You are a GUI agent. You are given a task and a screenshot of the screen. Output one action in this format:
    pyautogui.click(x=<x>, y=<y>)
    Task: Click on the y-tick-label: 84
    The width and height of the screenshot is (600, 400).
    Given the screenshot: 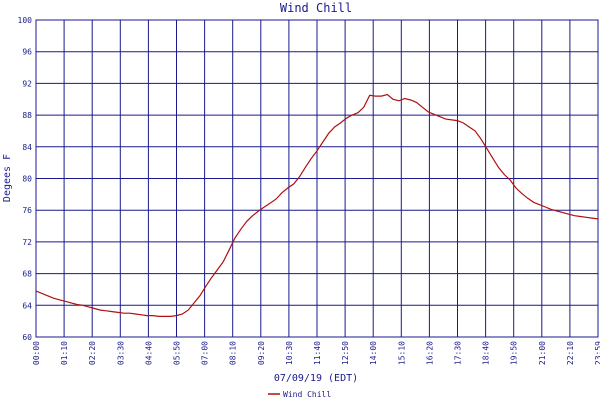 What is the action you would take?
    pyautogui.click(x=27, y=147)
    